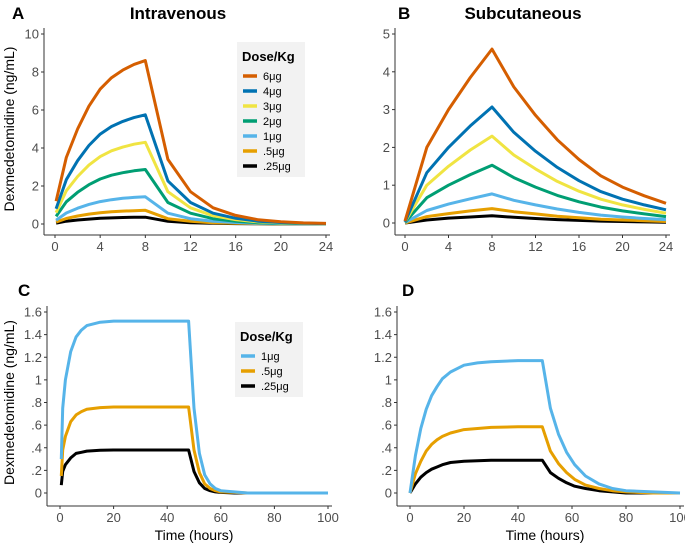  What do you see at coordinates (32, 34) in the screenshot?
I see `y-tick-label: 10` at bounding box center [32, 34].